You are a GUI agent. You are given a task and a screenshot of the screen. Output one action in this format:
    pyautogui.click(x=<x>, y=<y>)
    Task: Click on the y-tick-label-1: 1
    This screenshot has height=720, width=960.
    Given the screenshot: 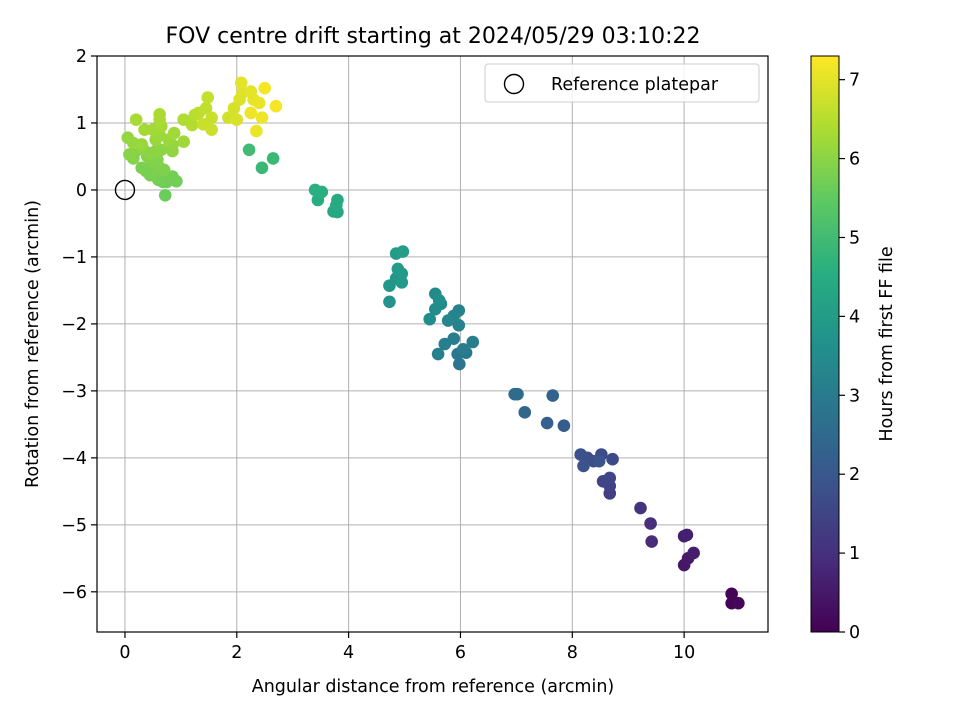 What is the action you would take?
    pyautogui.click(x=81, y=124)
    